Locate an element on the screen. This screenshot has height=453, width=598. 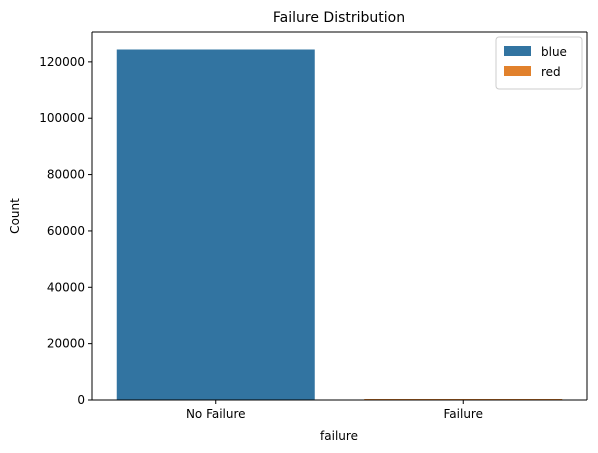
y-axis-label: Count is located at coordinates (15, 216).